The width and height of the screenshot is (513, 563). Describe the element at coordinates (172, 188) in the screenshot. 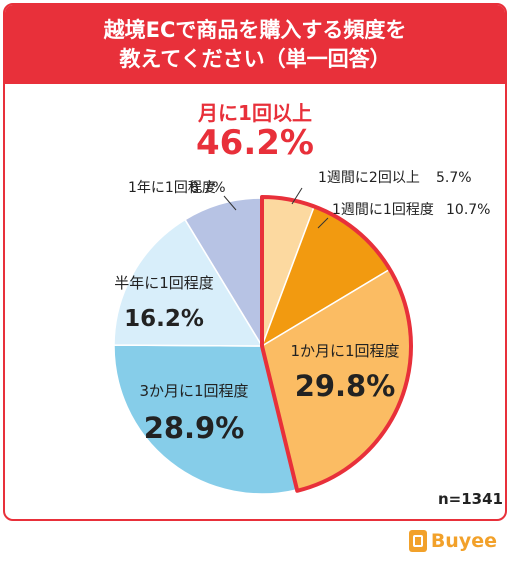

I see `slice-category-label: 1年に1回程度` at that location.